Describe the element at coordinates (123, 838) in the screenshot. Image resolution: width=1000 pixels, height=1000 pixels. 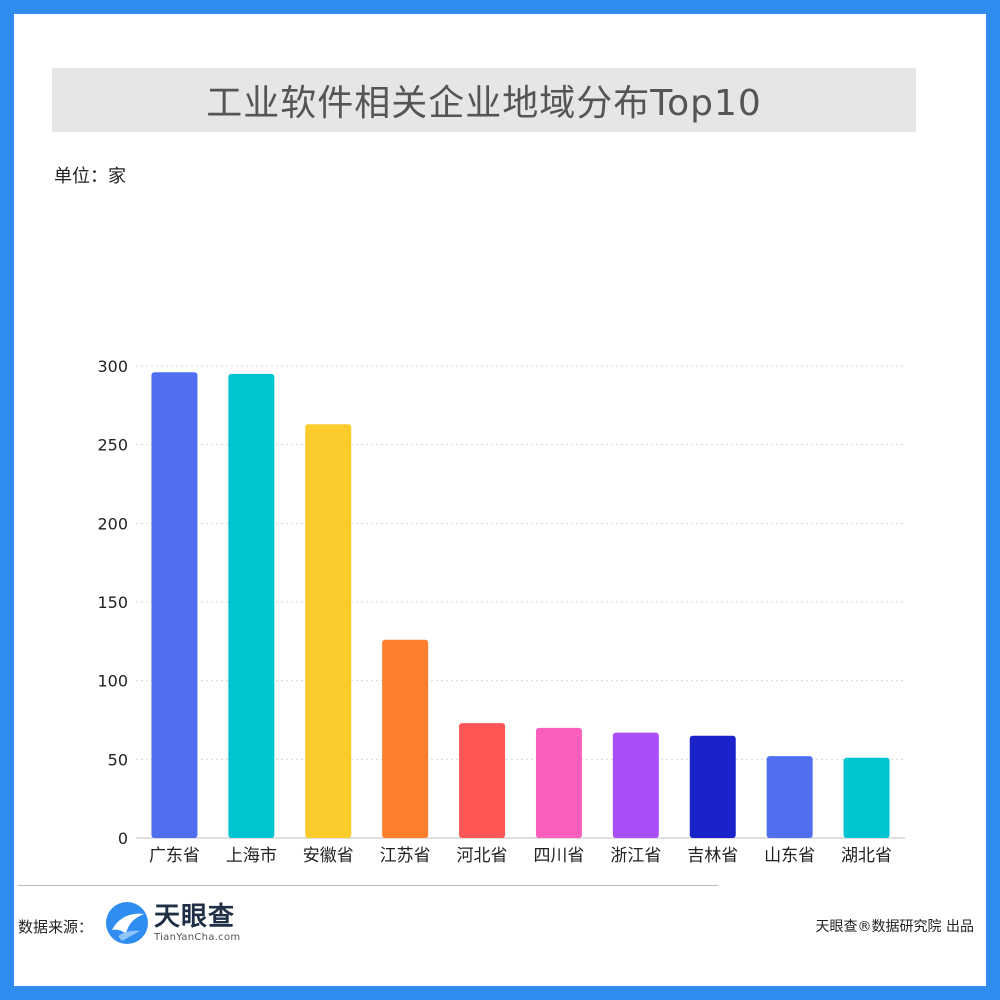
I see `y-tick-label: 0` at that location.